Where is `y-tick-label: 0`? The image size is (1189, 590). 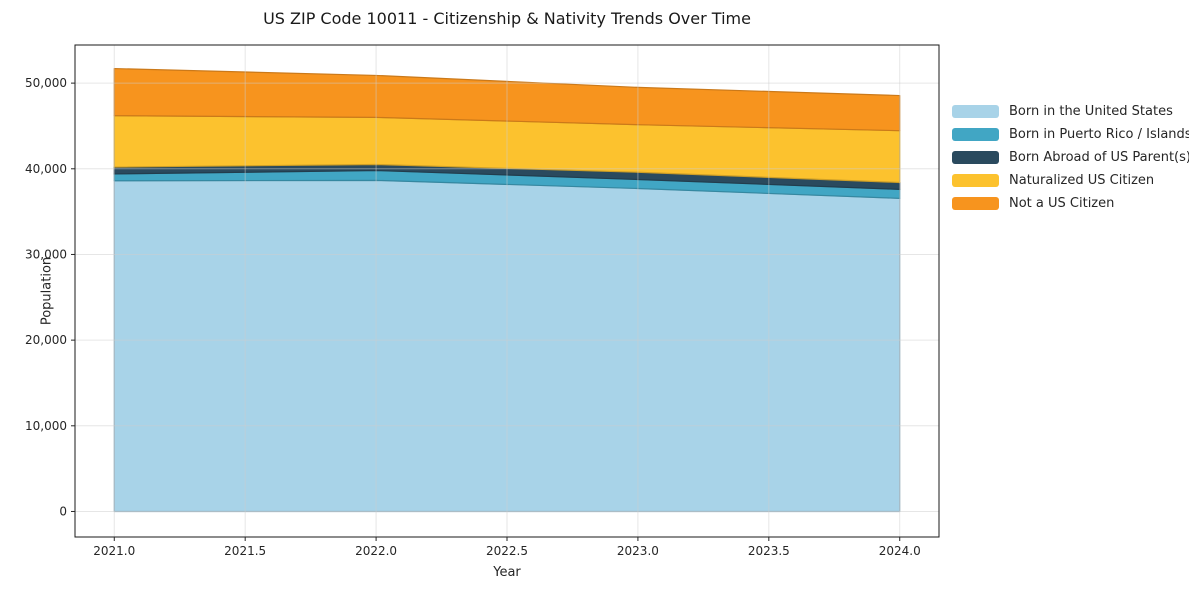 y-tick-label: 0 is located at coordinates (63, 511).